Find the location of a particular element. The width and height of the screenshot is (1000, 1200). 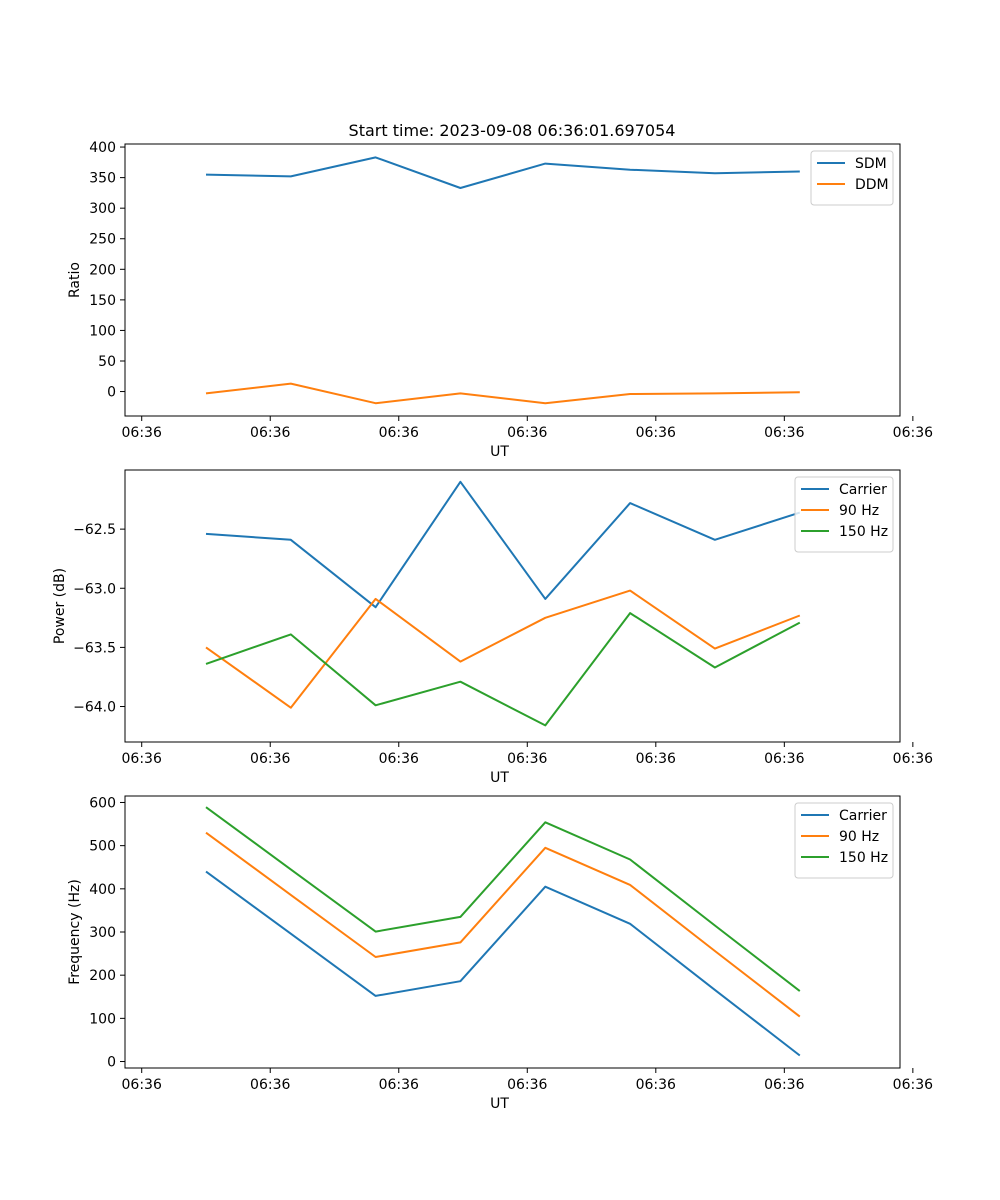

y-tick-label: −63.5 is located at coordinates (94, 648).